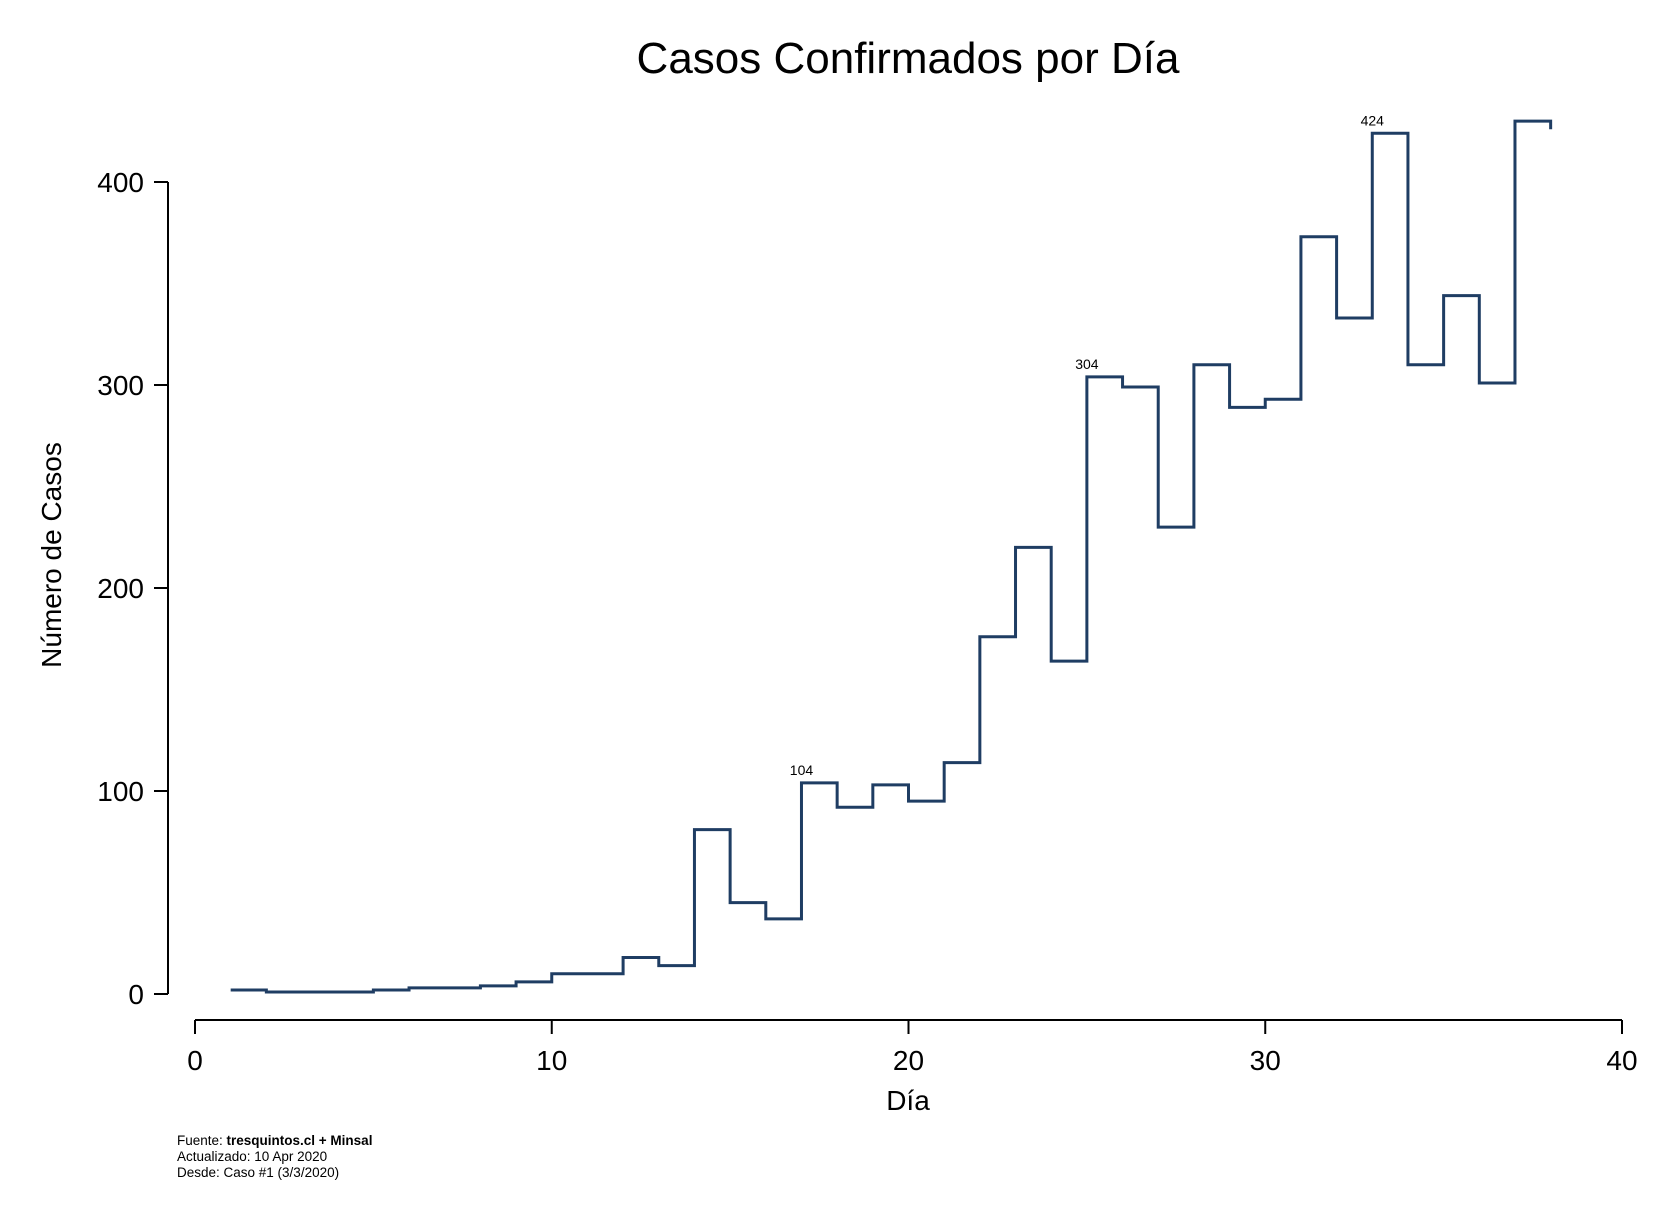 The image size is (1670, 1214). Describe the element at coordinates (299, 1140) in the screenshot. I see `footer-source-bold: tresquintos.cl + Minsal` at that location.